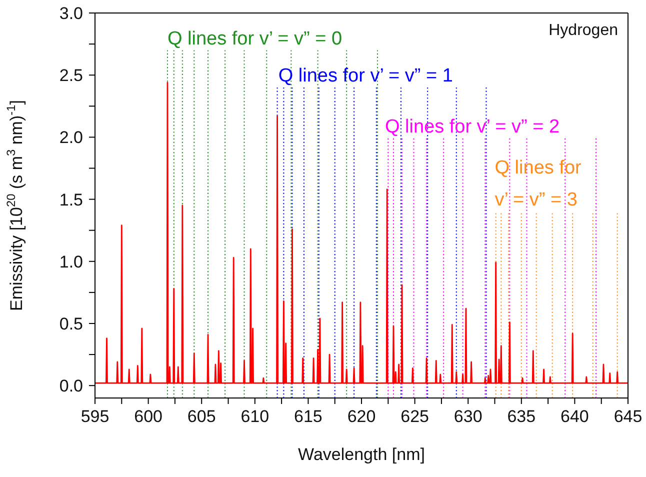  I want to click on y-tick-label: 0.0, so click(71, 386).